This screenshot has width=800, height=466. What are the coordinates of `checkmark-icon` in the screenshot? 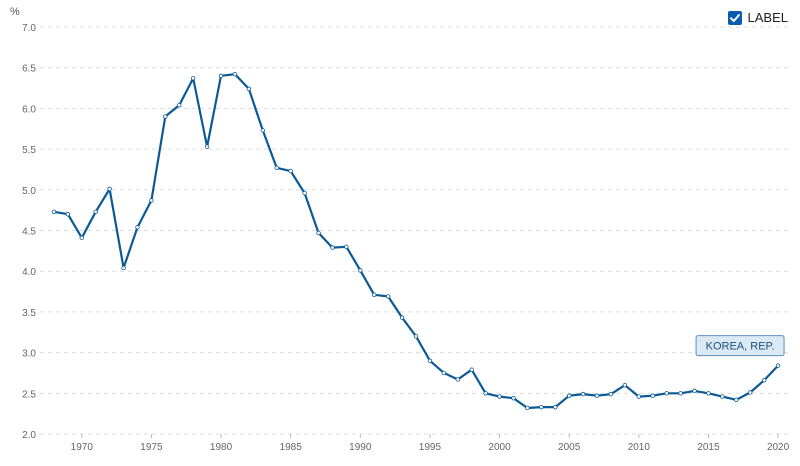 It's located at (734, 17).